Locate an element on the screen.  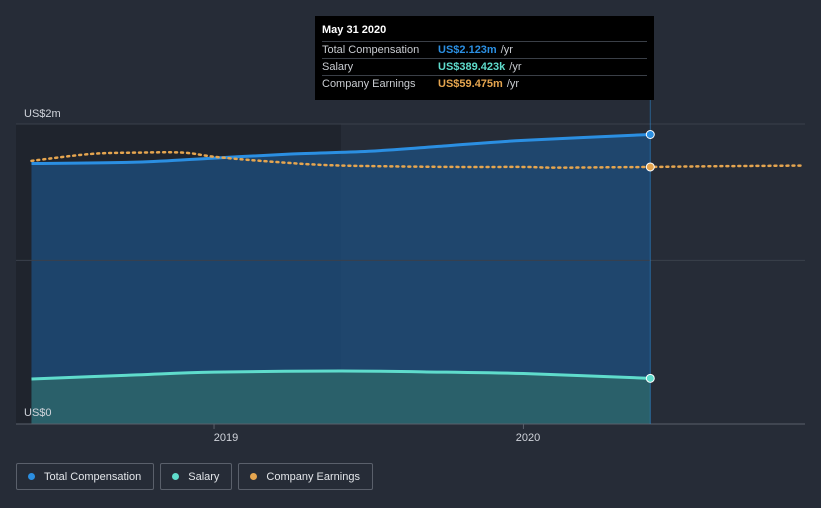
y-tick-label-top: US$2m is located at coordinates (42, 114).